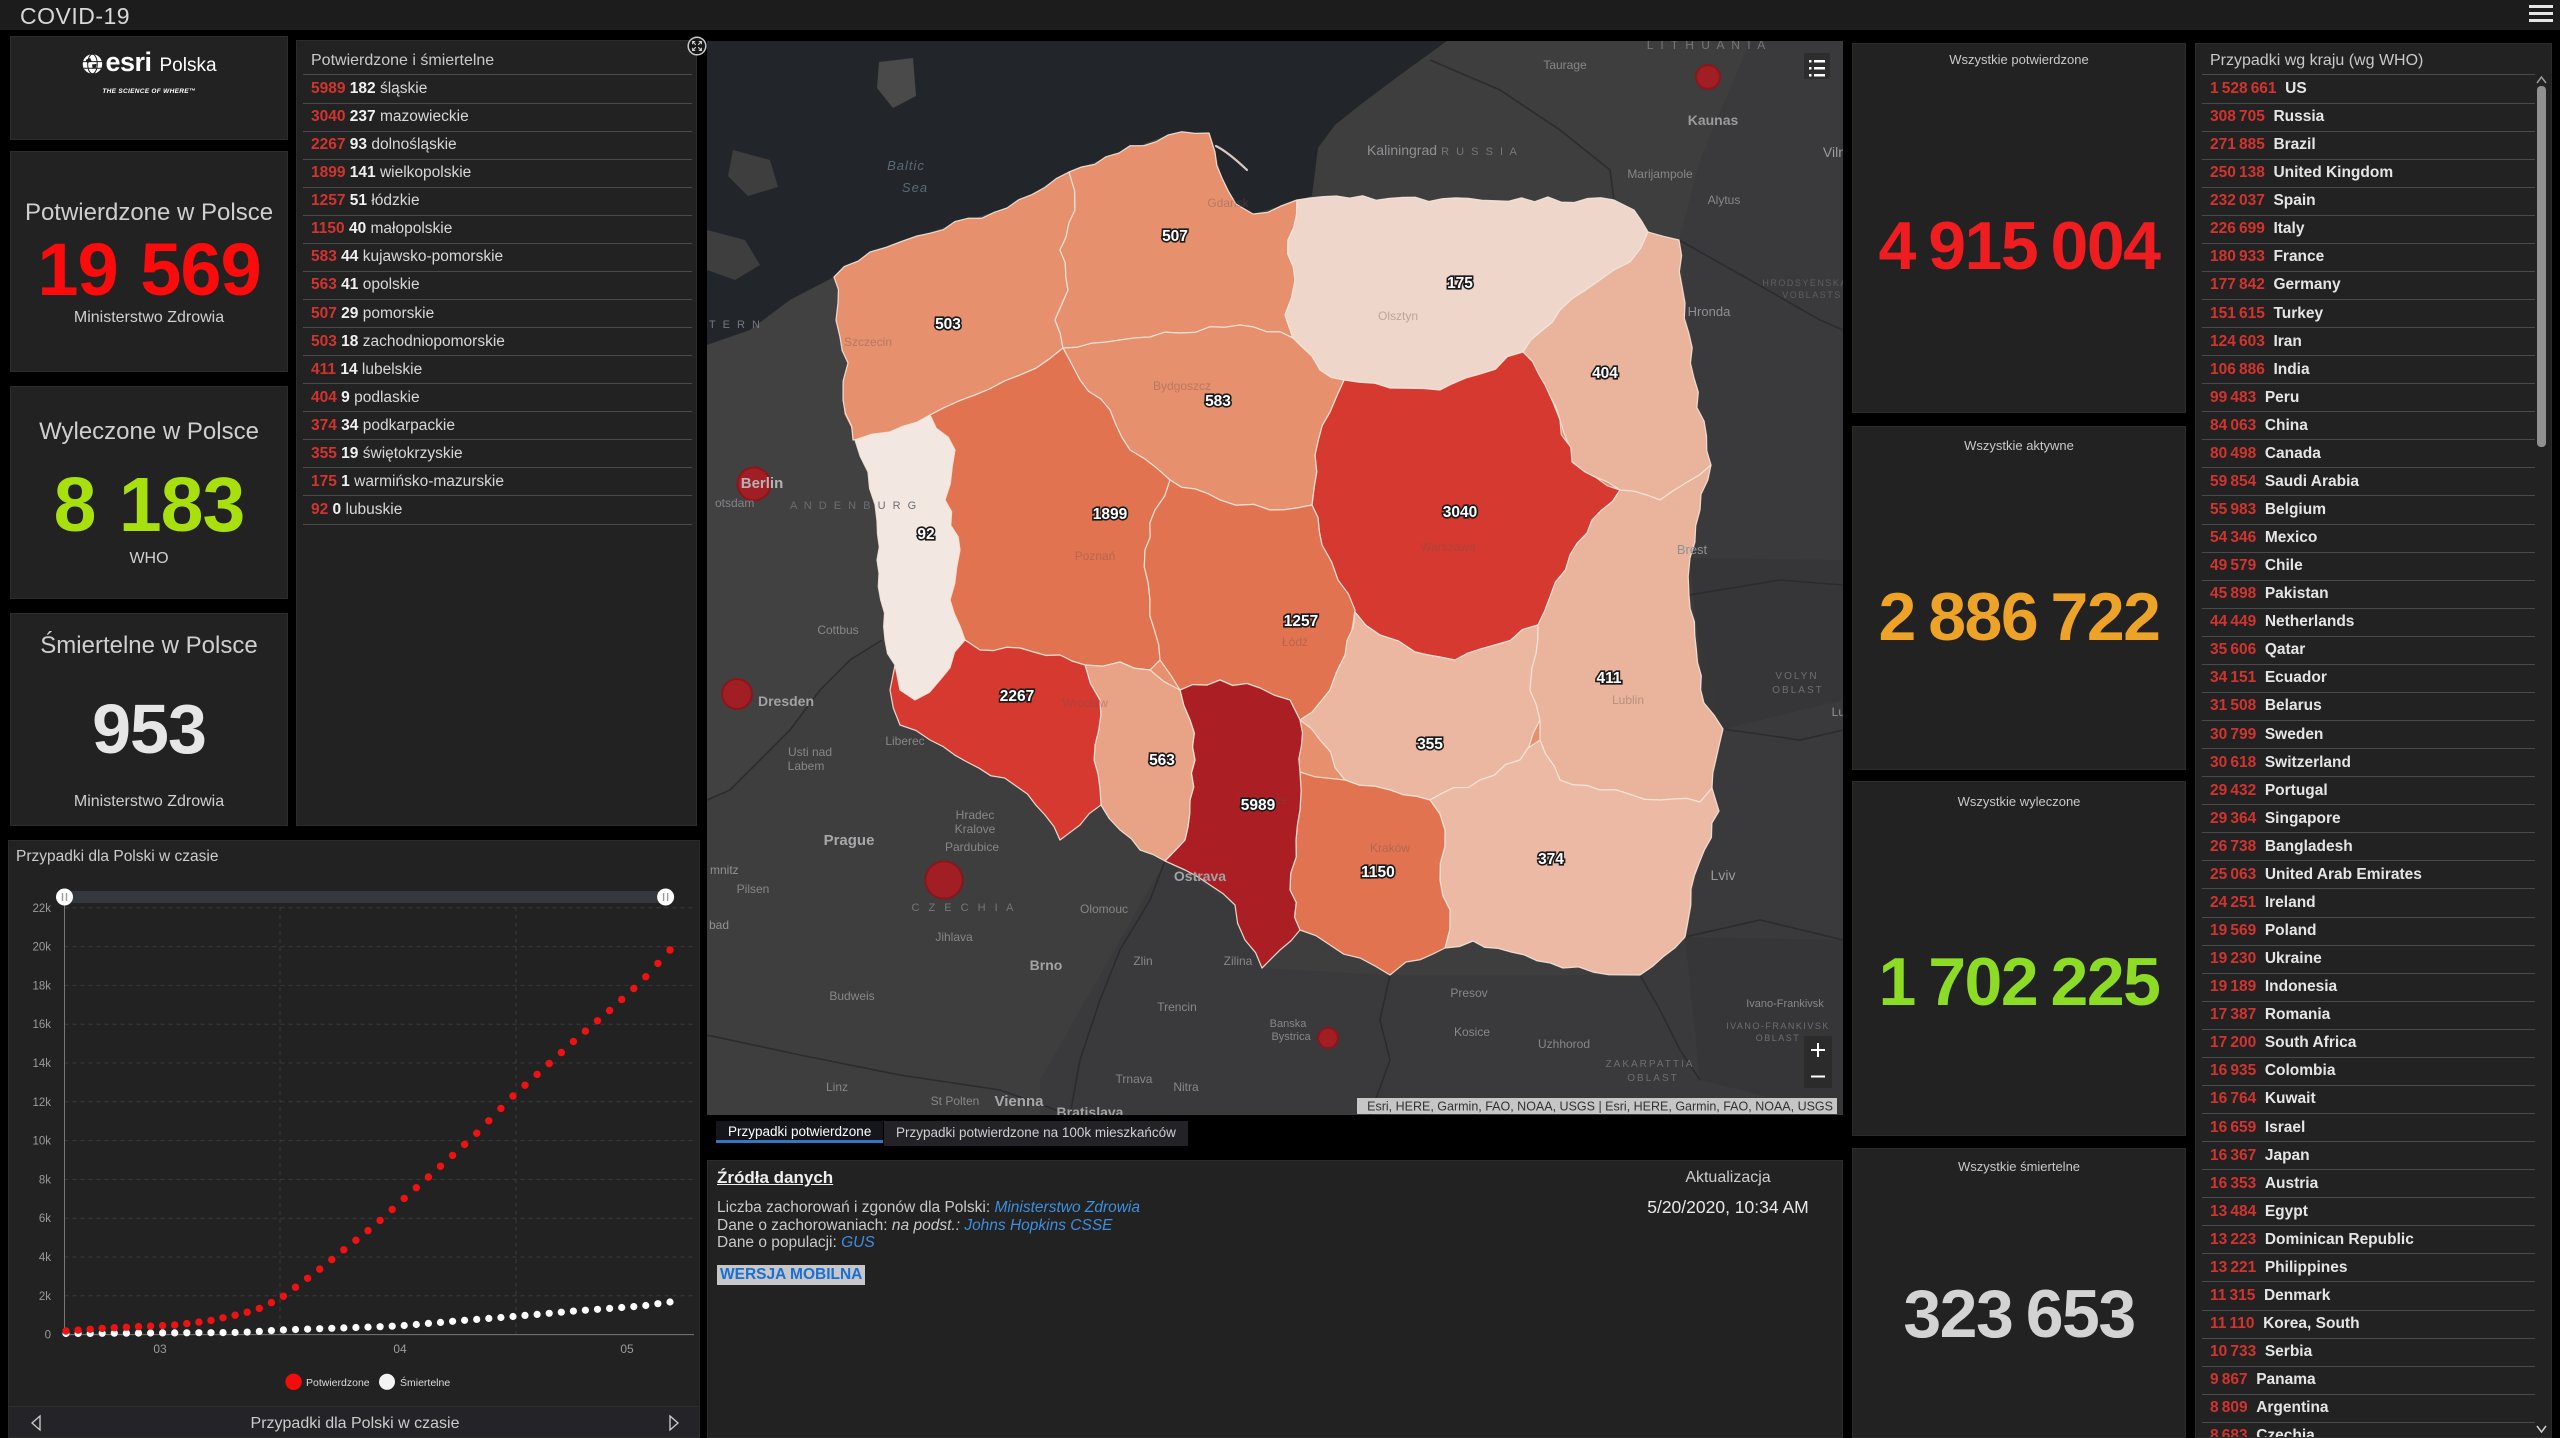  What do you see at coordinates (972, 847) in the screenshot?
I see `svg-text: Pardubice` at bounding box center [972, 847].